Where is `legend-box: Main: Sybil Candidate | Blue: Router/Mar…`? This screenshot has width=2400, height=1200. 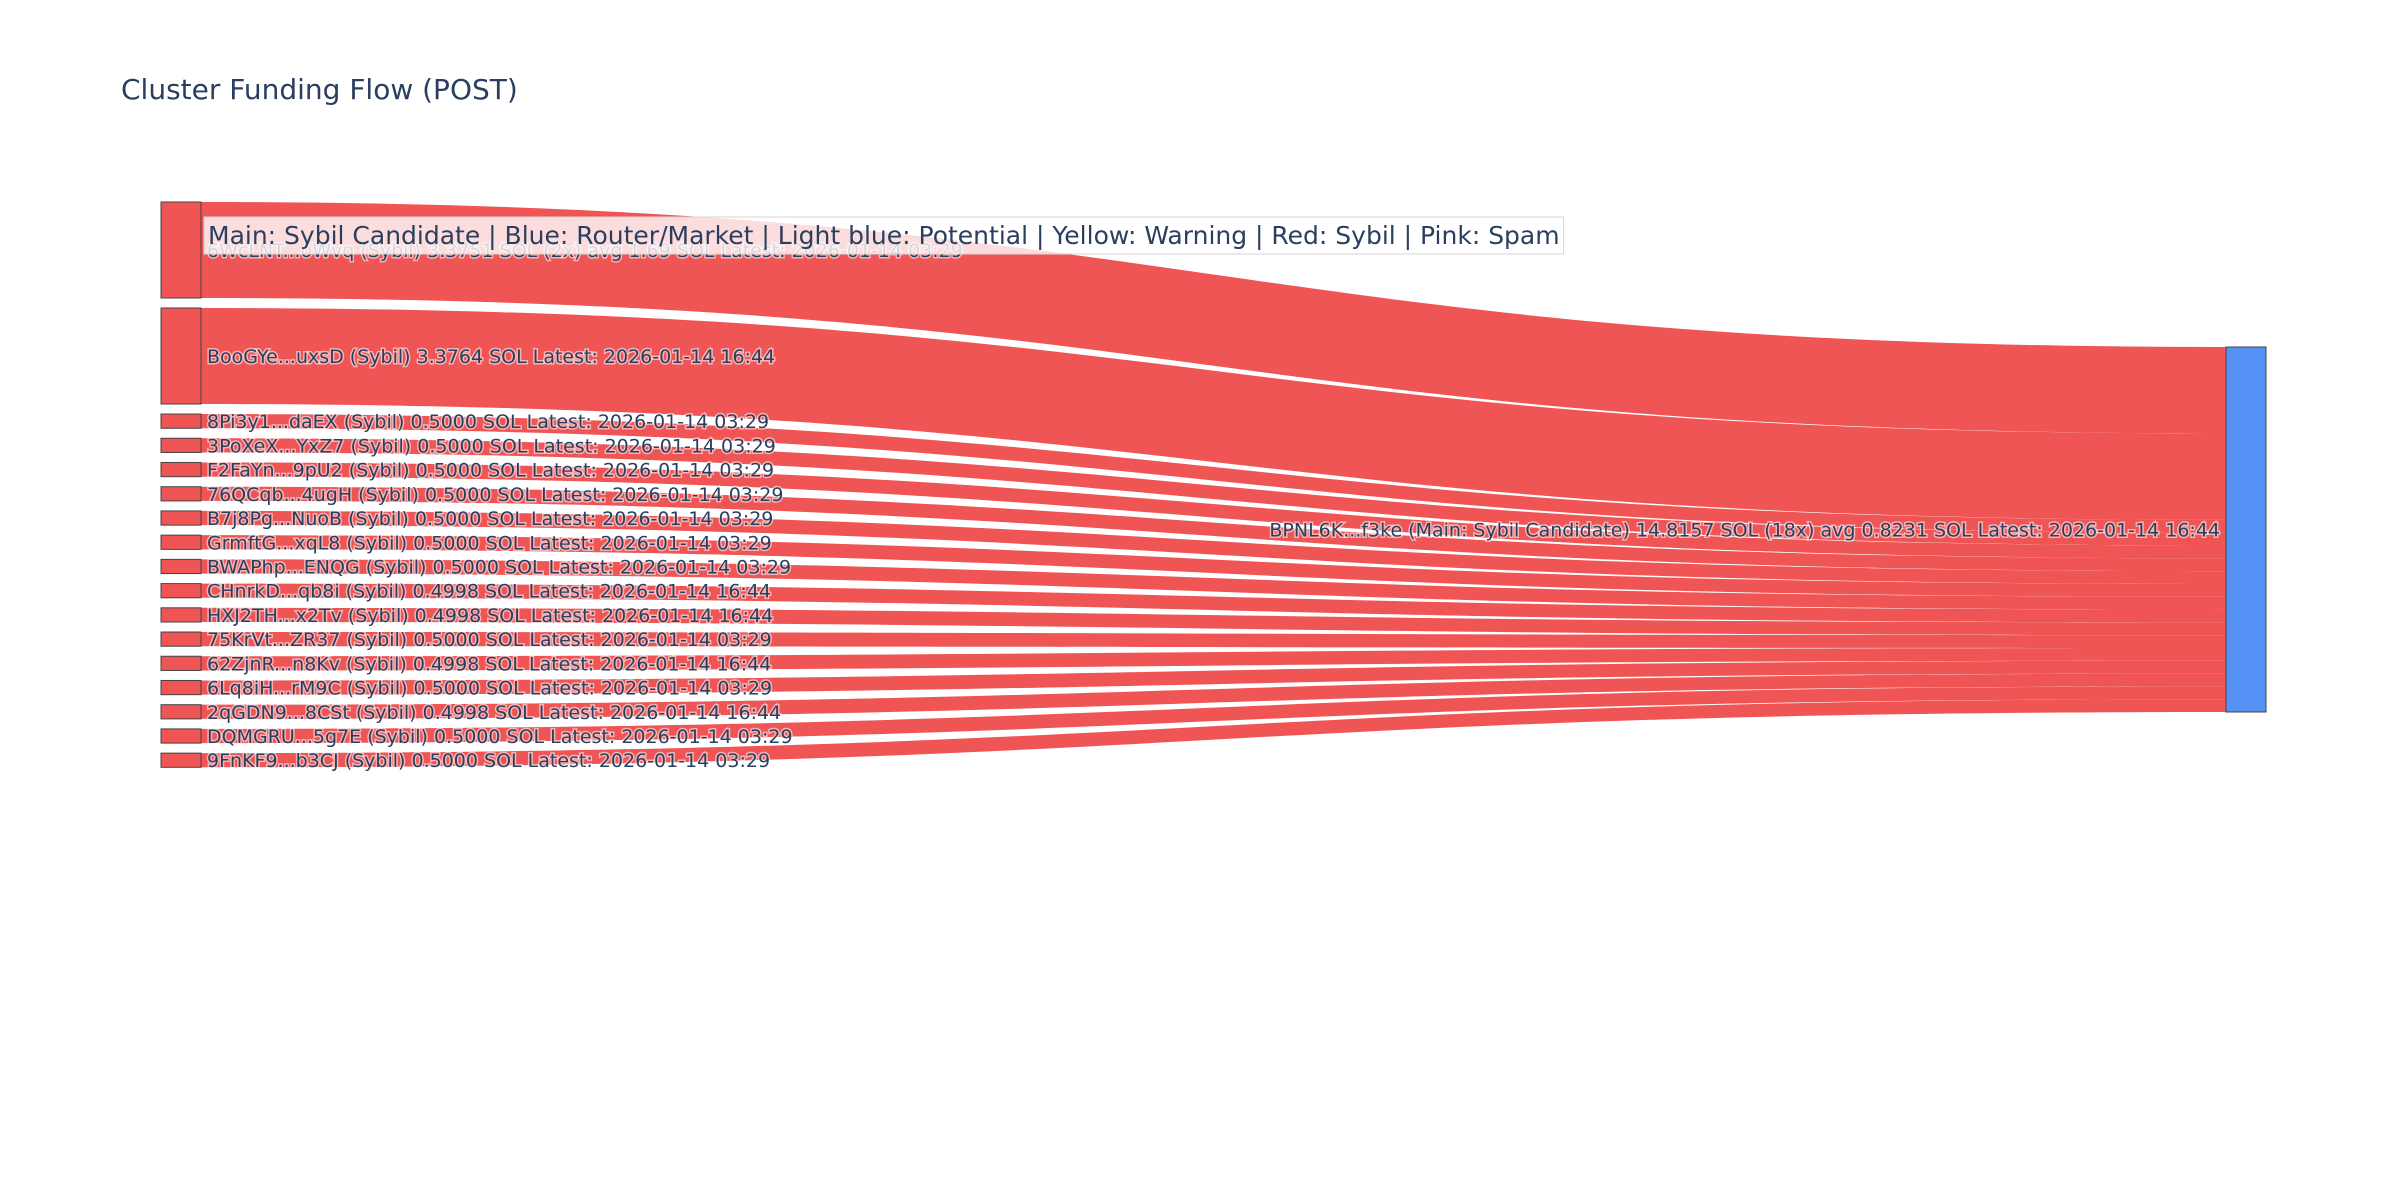
legend-box: Main: Sybil Candidate | Blue: Router/Mar… is located at coordinates (884, 235).